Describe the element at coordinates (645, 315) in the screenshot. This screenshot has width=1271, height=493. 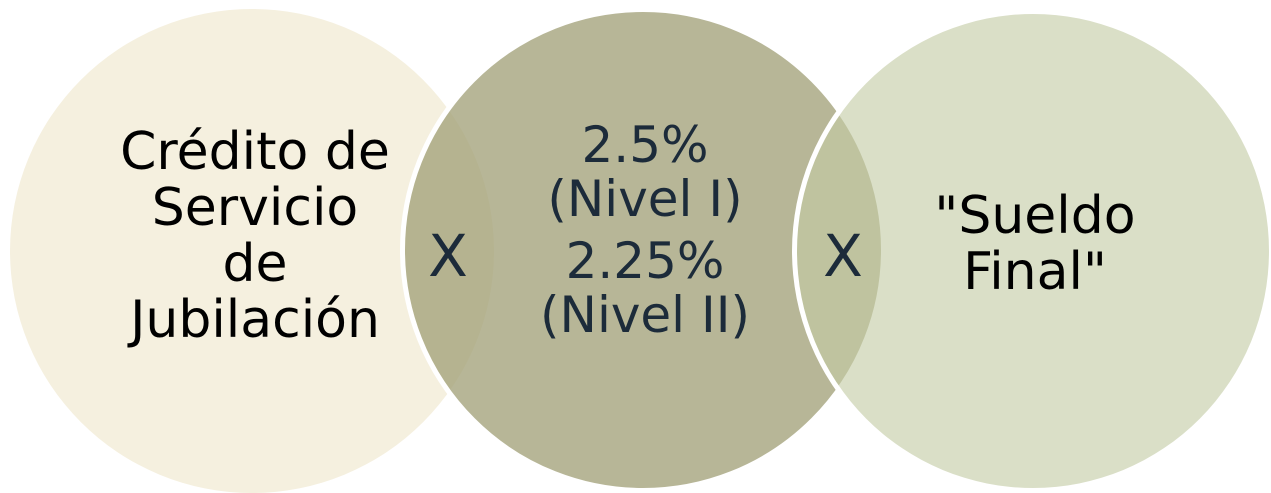
I see `tier-2-level: (Nivel II)` at that location.